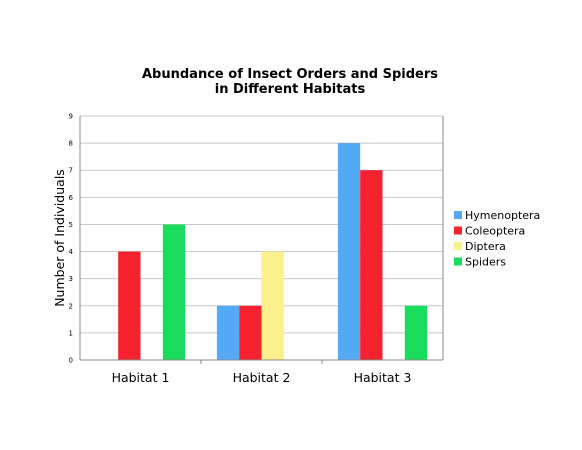 This screenshot has height=450, width=582. Describe the element at coordinates (495, 231) in the screenshot. I see `legend-label-coleoptera: Coleoptera` at that location.